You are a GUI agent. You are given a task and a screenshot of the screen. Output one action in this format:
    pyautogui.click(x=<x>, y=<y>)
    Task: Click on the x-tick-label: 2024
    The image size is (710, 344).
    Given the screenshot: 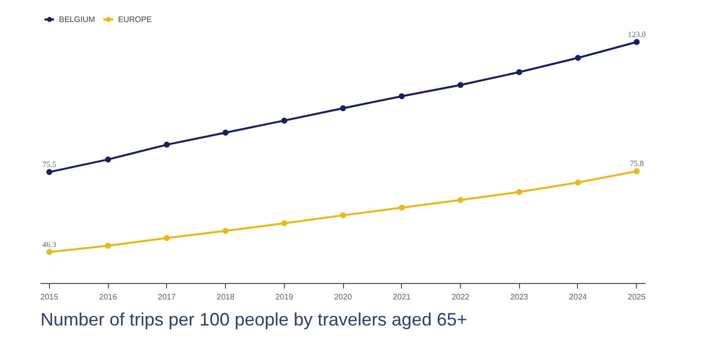 What is the action you would take?
    pyautogui.click(x=578, y=297)
    